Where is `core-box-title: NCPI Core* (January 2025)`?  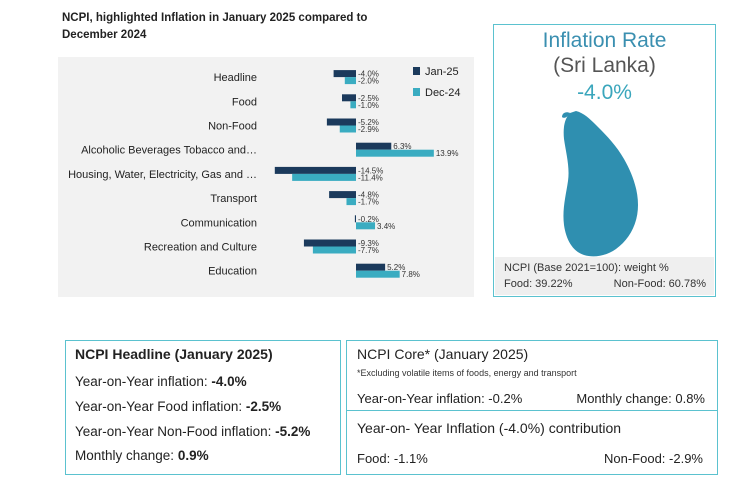
core-box-title: NCPI Core* (January 2025) is located at coordinates (443, 354).